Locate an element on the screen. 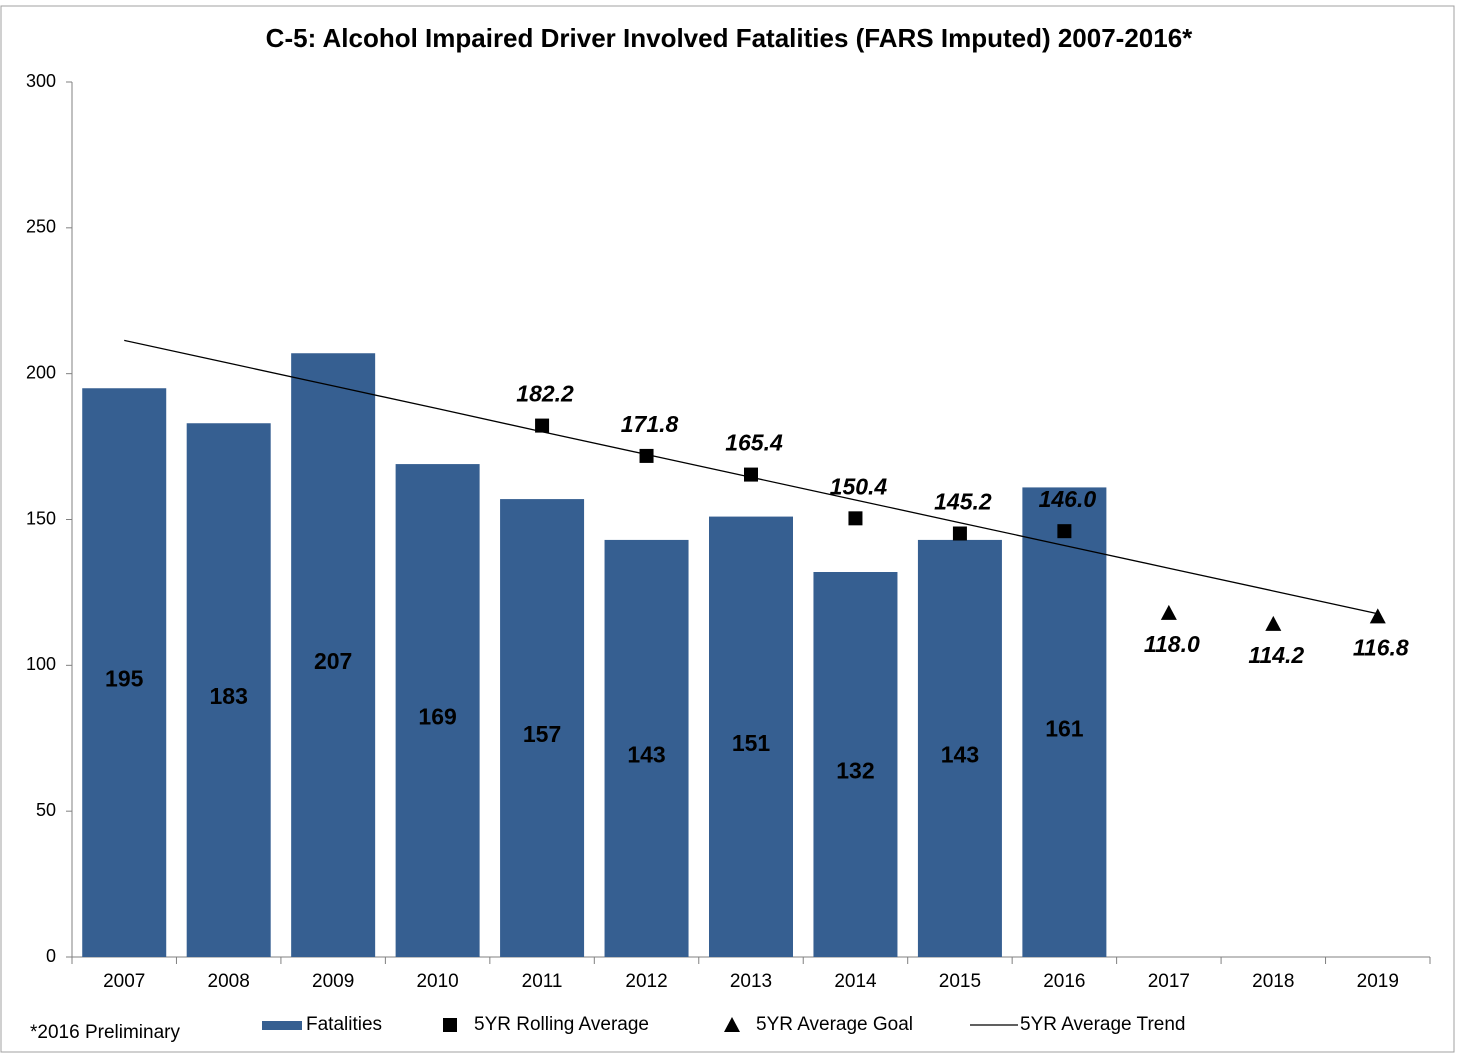  y-tick-label: 50 is located at coordinates (46, 810).